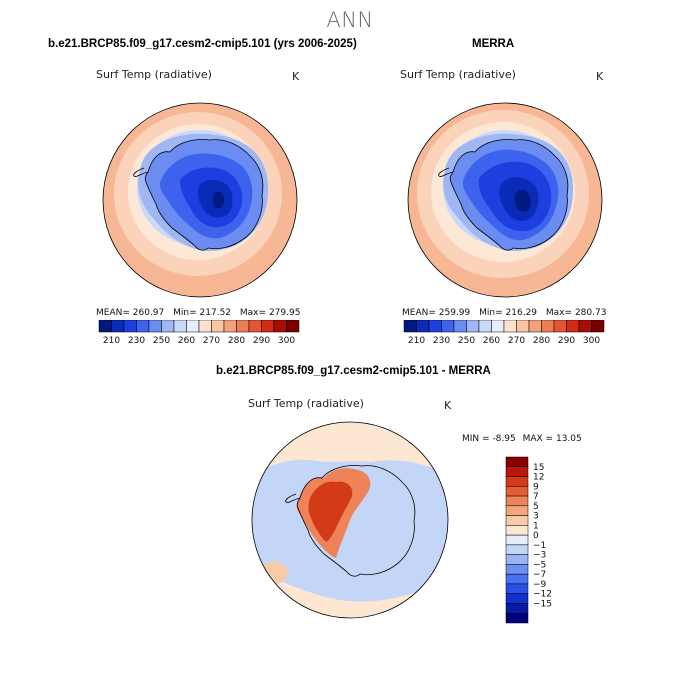  What do you see at coordinates (542, 595) in the screenshot?
I see `diff-colorbar-tick-label: −12` at bounding box center [542, 595].